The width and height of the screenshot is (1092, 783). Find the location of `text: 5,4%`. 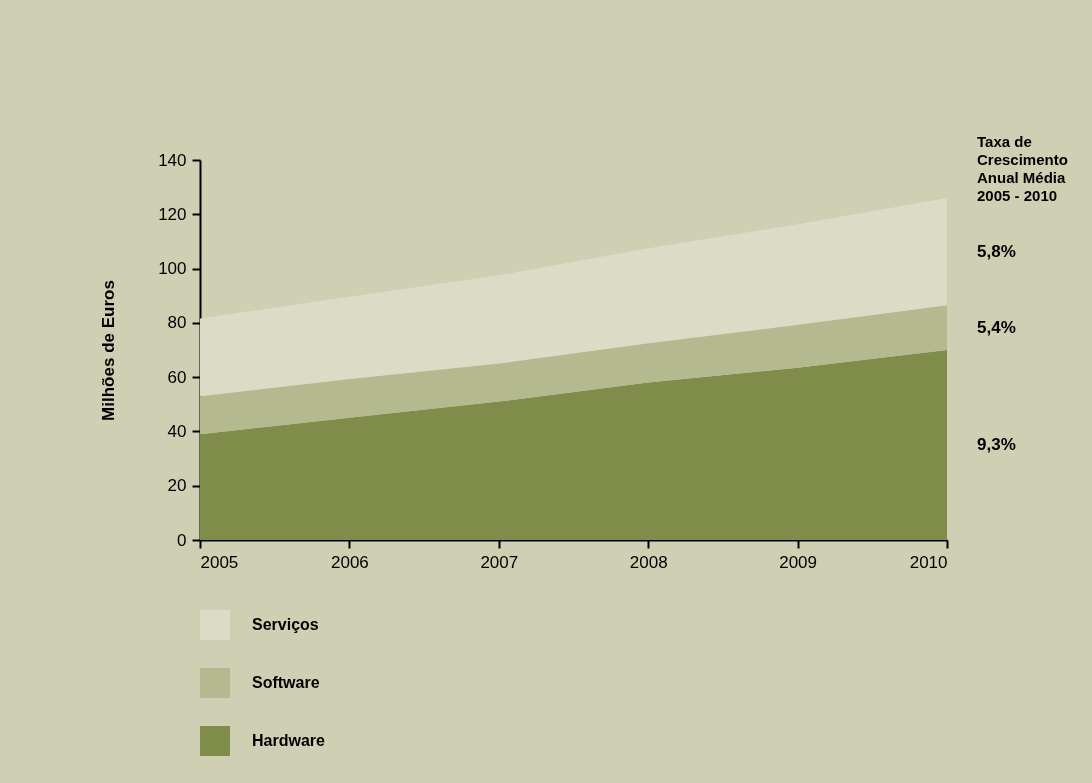

text: 5,4% is located at coordinates (996, 327).